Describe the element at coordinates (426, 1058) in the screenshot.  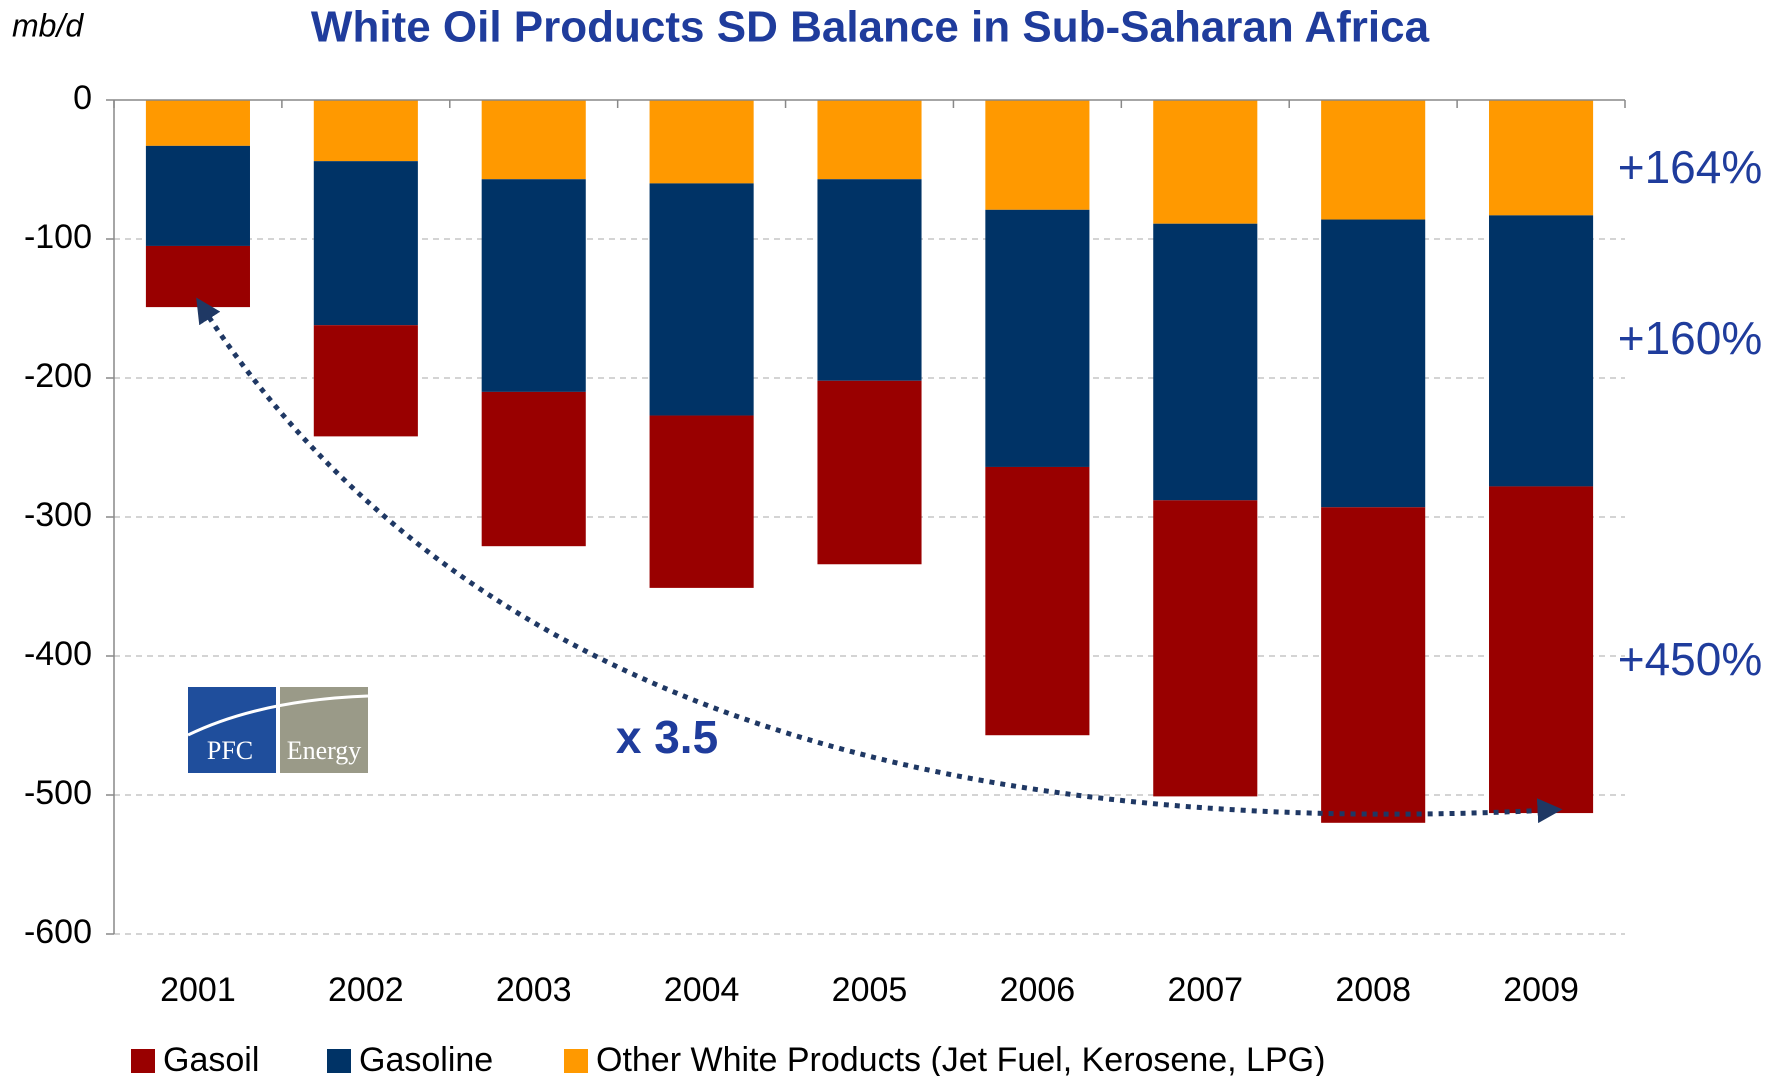
I see `legend-label: Gasoline` at that location.